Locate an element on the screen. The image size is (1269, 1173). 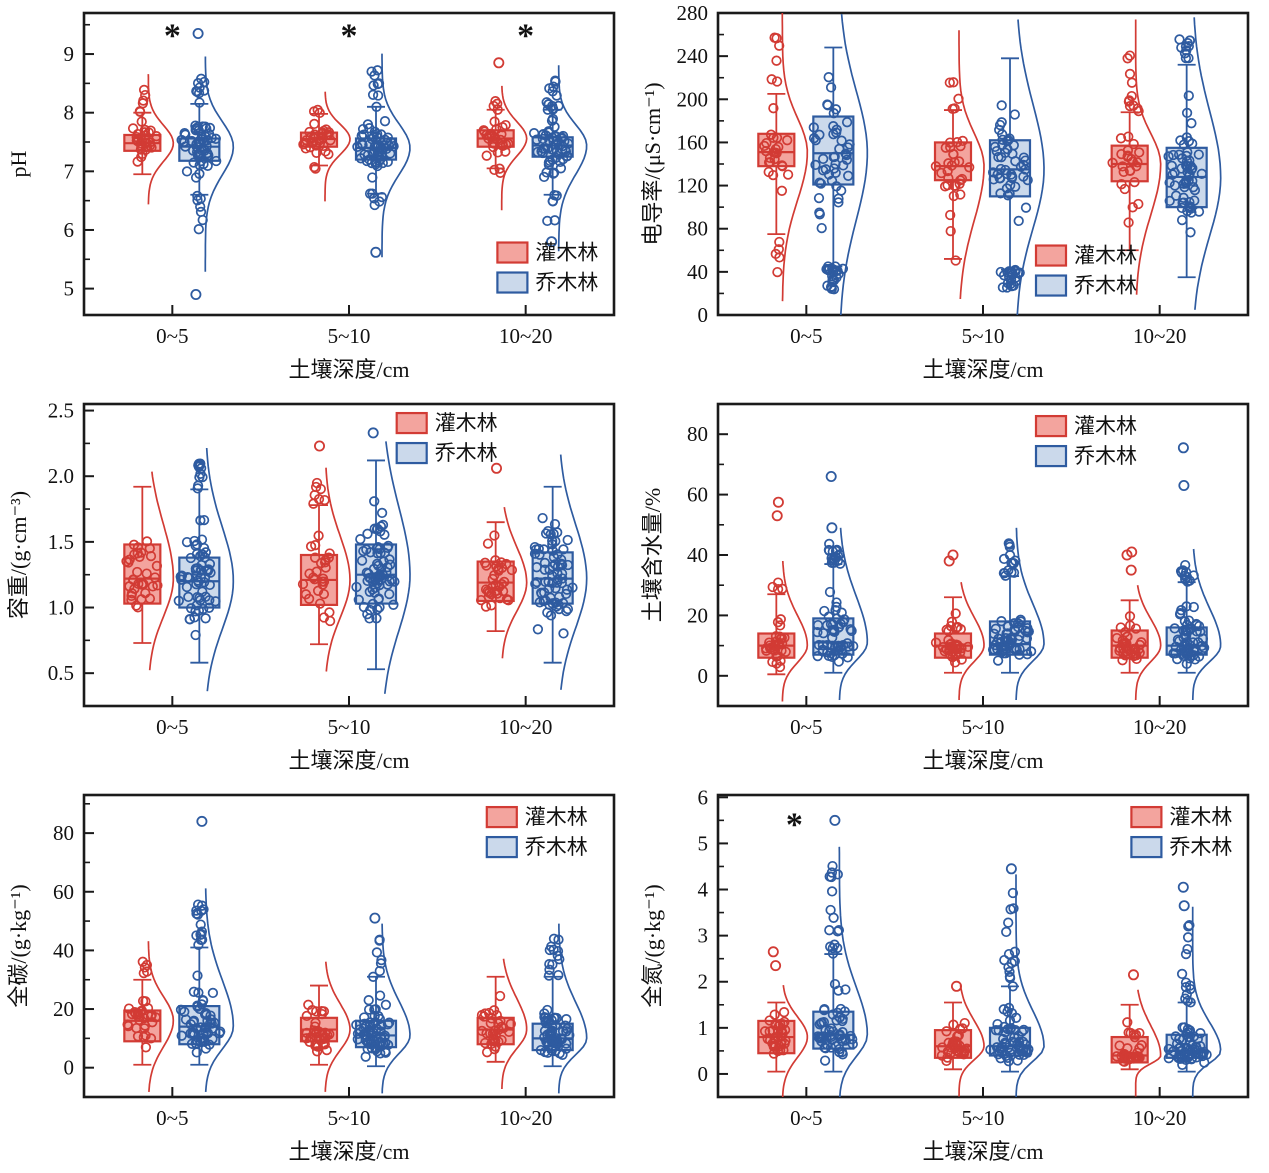
violin-arbor is located at coordinates (219, 990).